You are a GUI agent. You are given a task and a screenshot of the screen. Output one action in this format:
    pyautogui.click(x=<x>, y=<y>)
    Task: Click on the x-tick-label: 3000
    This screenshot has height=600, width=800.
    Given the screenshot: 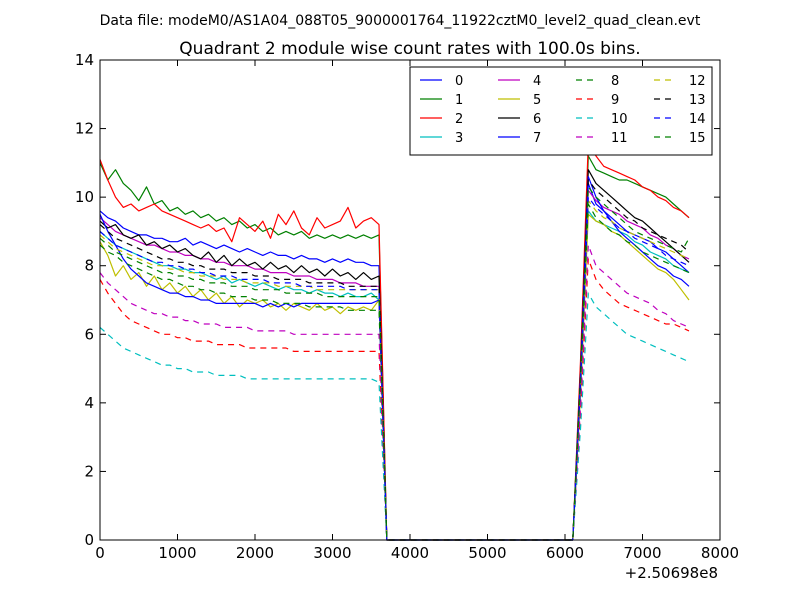 What is the action you would take?
    pyautogui.click(x=332, y=553)
    